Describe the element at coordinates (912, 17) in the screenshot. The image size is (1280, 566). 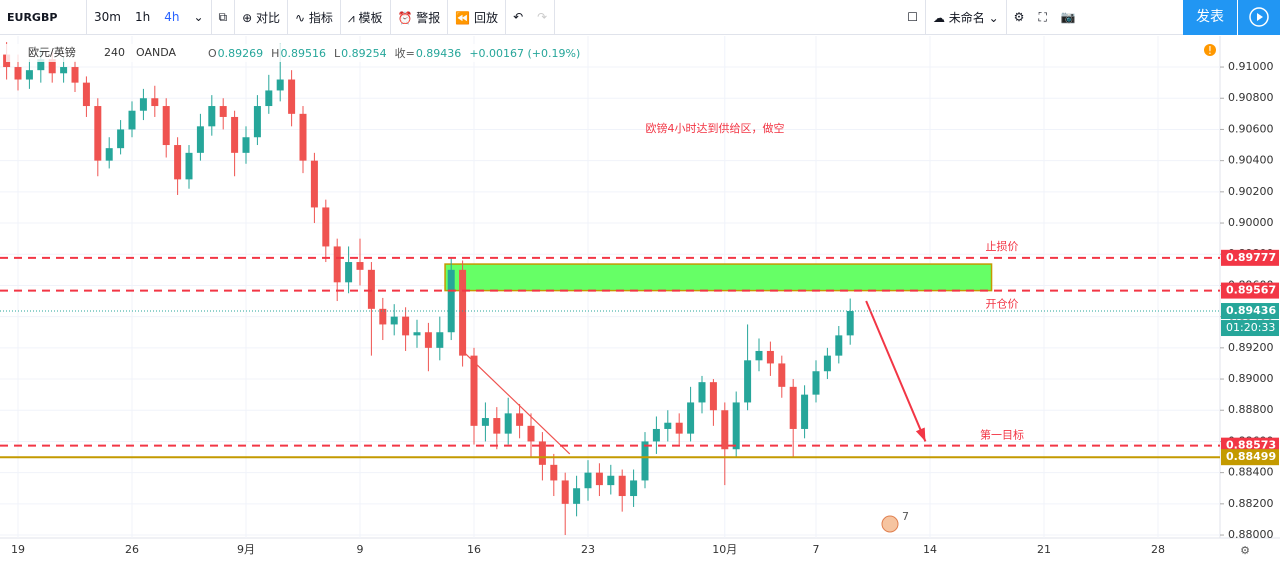
I see `layout-icon: ☐` at that location.